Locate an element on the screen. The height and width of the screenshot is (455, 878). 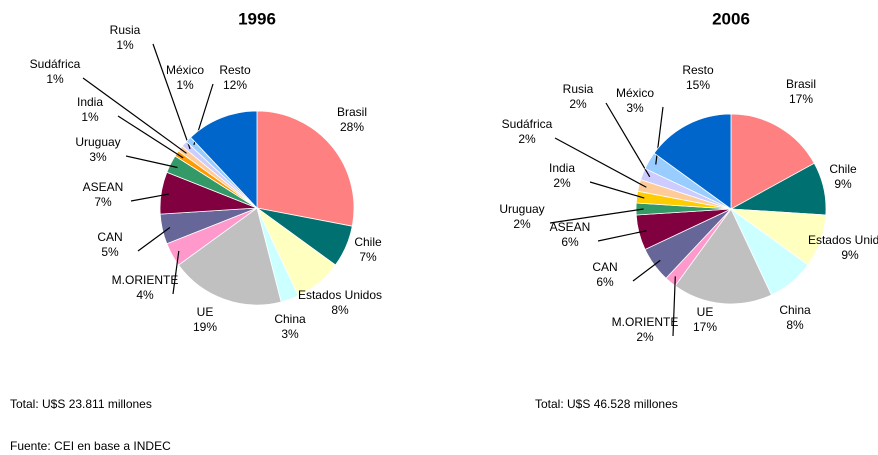
slice-value-label: 19% is located at coordinates (205, 327).